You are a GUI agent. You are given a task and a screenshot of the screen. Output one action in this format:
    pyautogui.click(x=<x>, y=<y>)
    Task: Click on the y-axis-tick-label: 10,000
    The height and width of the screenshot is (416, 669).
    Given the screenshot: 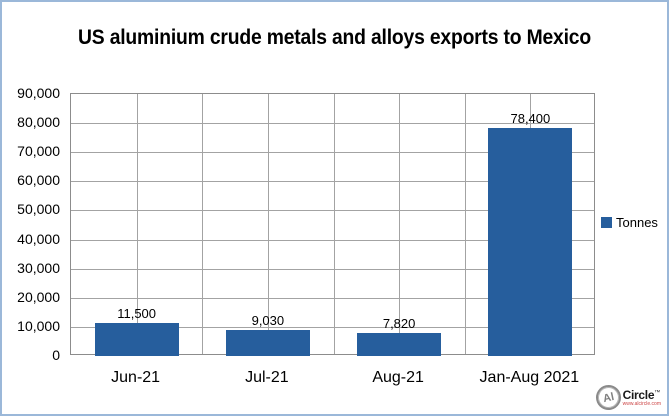 What is the action you would take?
    pyautogui.click(x=38, y=325)
    